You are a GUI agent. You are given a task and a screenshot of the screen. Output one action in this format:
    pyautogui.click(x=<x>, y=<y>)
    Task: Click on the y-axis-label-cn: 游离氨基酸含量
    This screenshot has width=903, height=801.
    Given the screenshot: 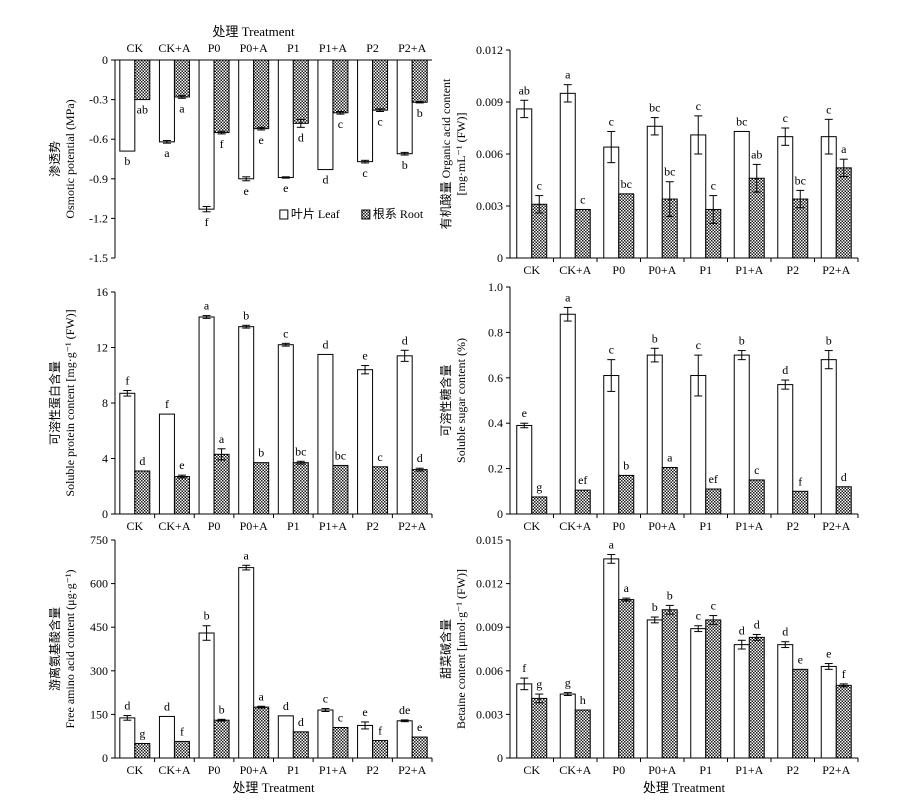 What is the action you would take?
    pyautogui.click(x=54, y=649)
    